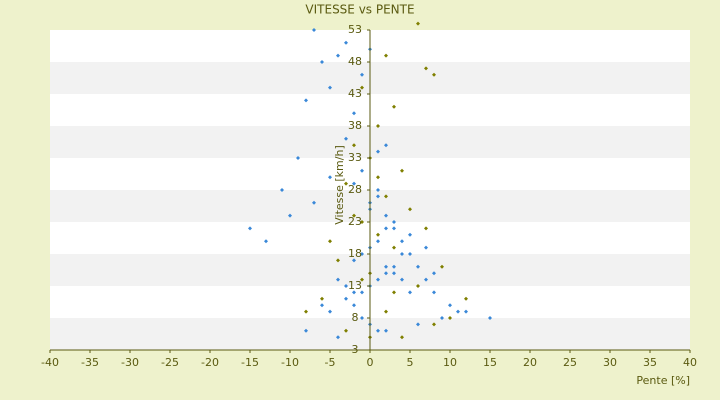 This screenshot has height=400, width=720. What do you see at coordinates (355, 61) in the screenshot?
I see `y-tick-label: 48` at bounding box center [355, 61].